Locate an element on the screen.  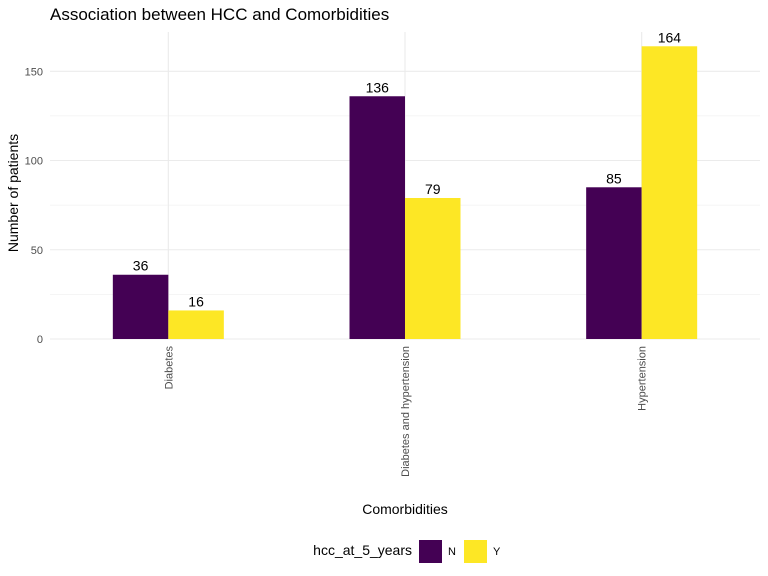
x-axis-title: Comorbidities is located at coordinates (405, 509).